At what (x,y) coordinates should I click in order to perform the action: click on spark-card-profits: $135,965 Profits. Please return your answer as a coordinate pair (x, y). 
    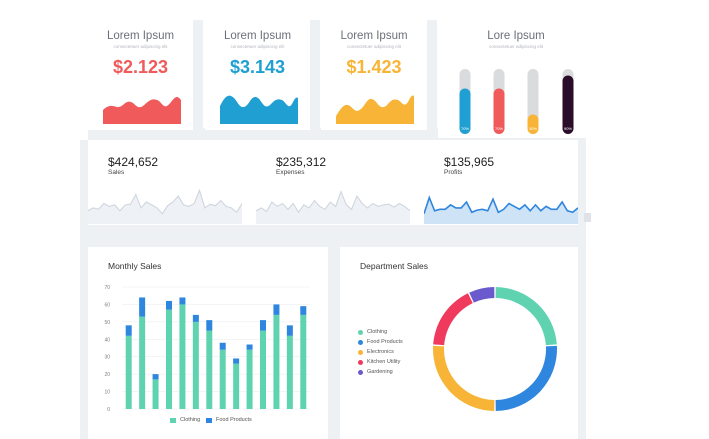
    Looking at the image, I should click on (501, 184).